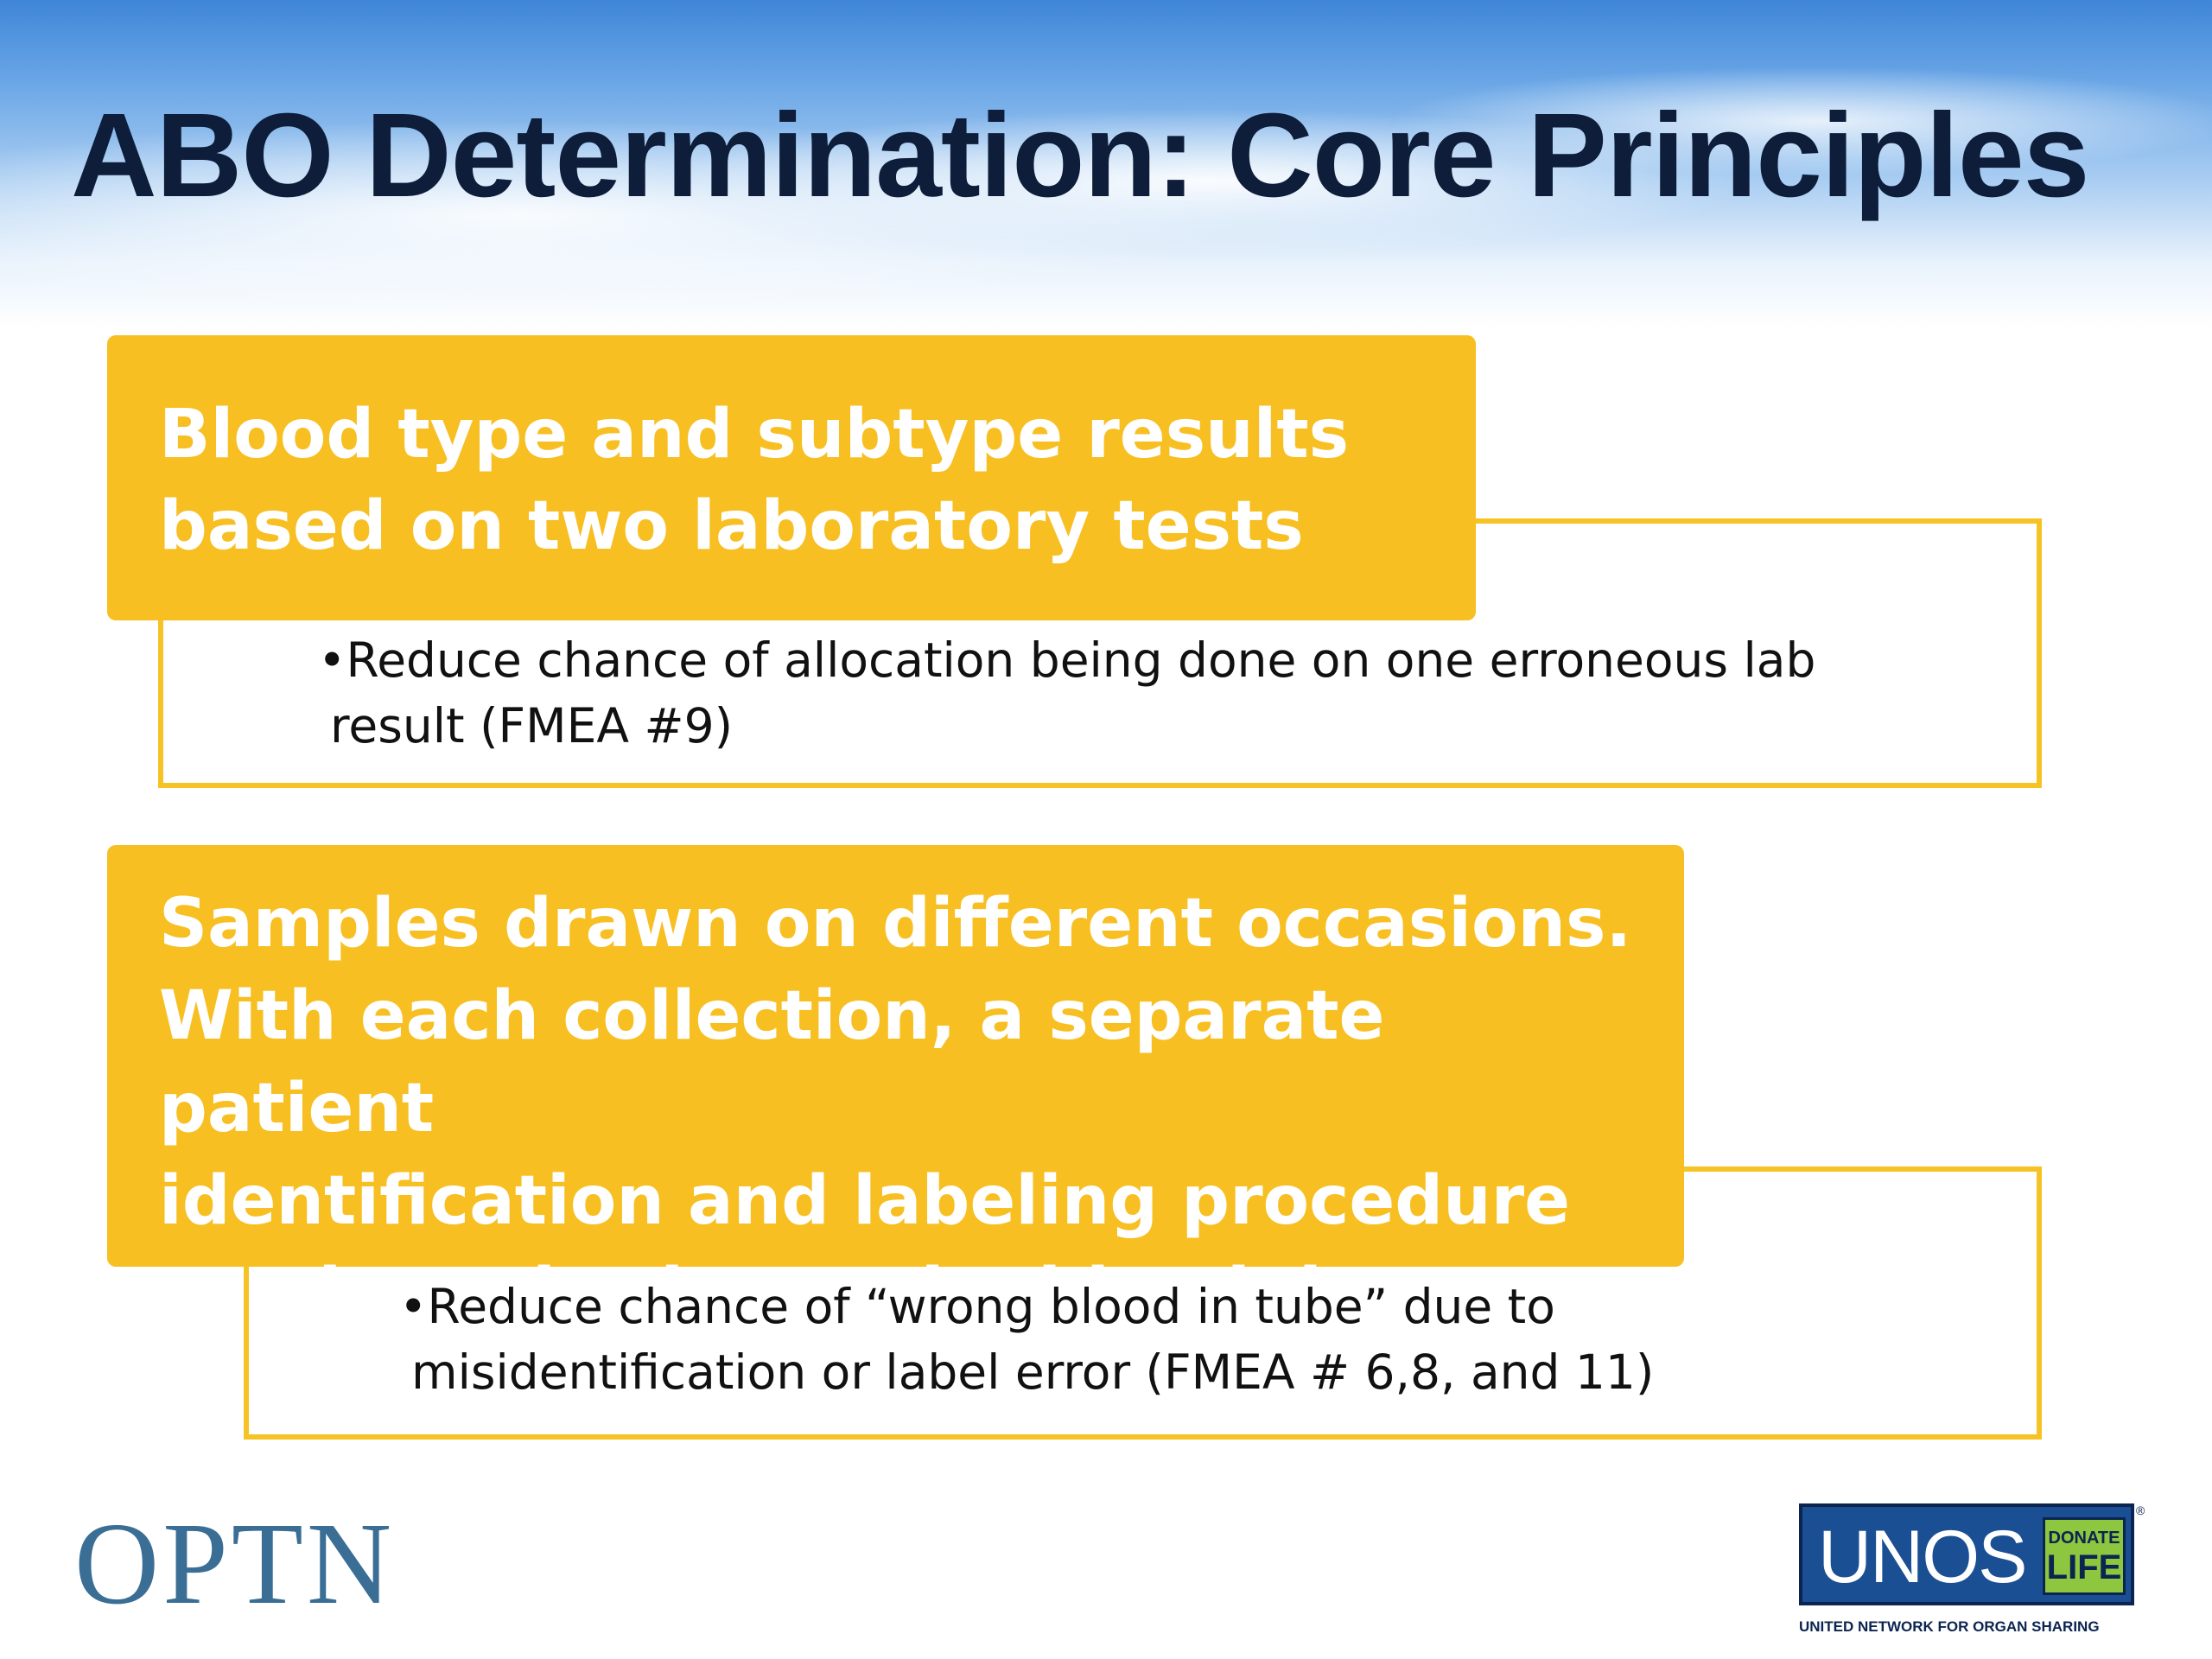  I want to click on principle-2-heading-line-2: With each collection, a separate patient, so click(772, 1062).